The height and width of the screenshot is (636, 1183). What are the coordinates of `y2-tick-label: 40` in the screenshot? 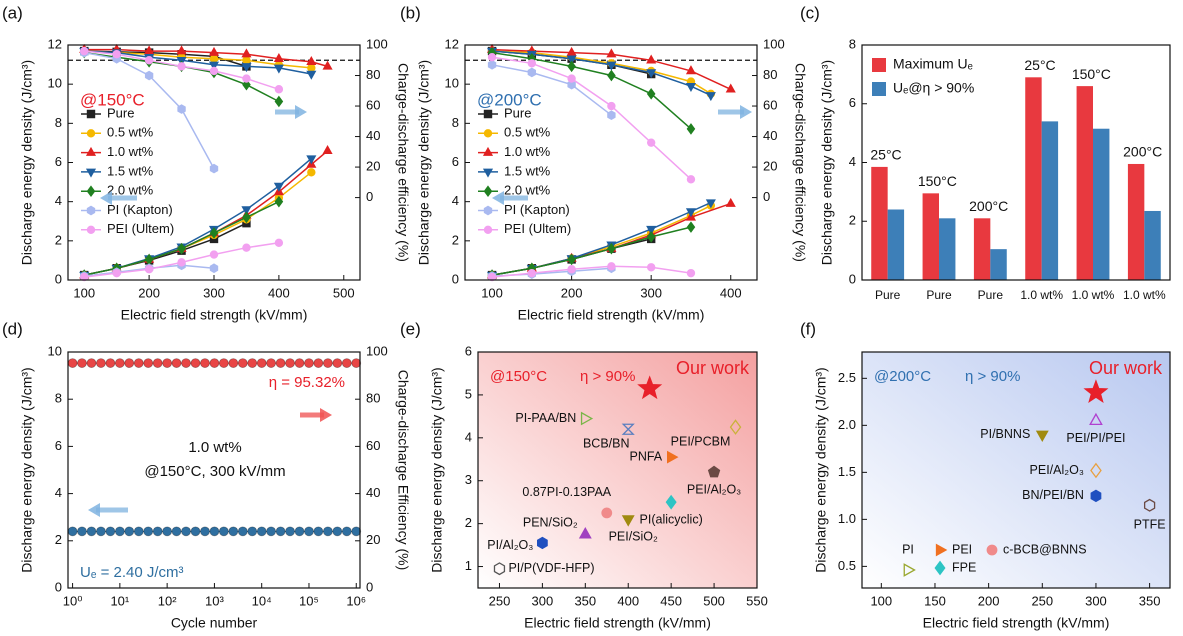 It's located at (770, 135).